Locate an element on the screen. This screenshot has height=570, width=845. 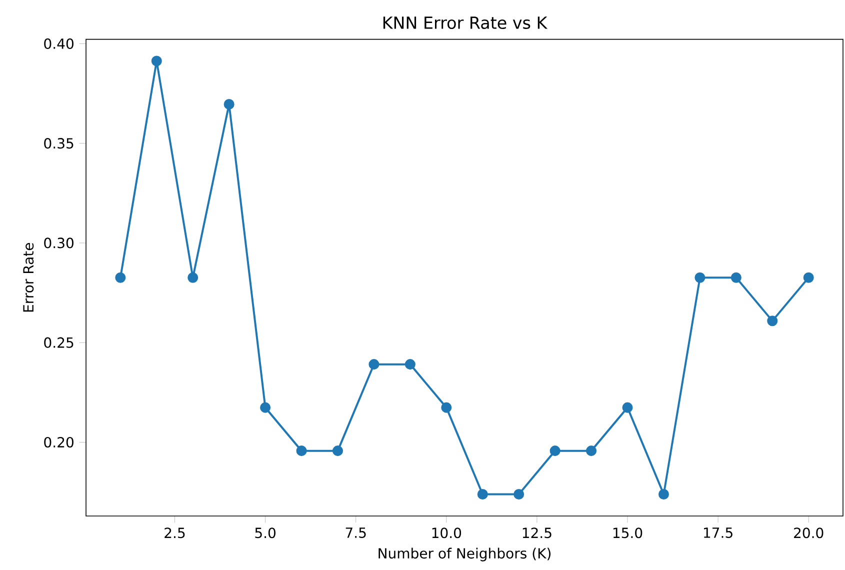
x-tick-label: 2.5 is located at coordinates (174, 533).